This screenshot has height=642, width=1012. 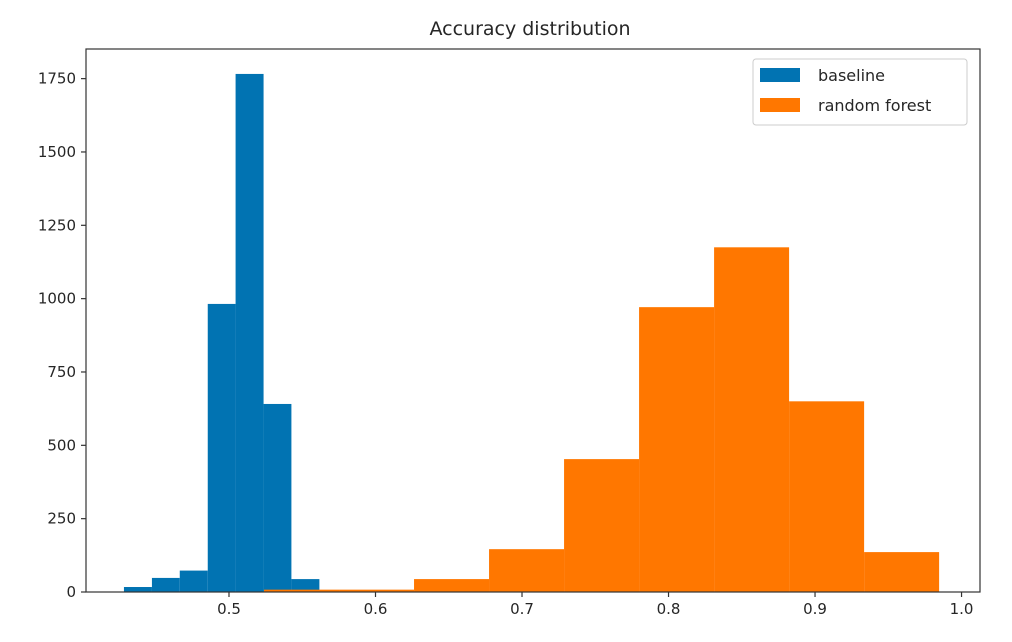 What do you see at coordinates (851, 75) in the screenshot?
I see `legend-label-baseline: baseline` at bounding box center [851, 75].